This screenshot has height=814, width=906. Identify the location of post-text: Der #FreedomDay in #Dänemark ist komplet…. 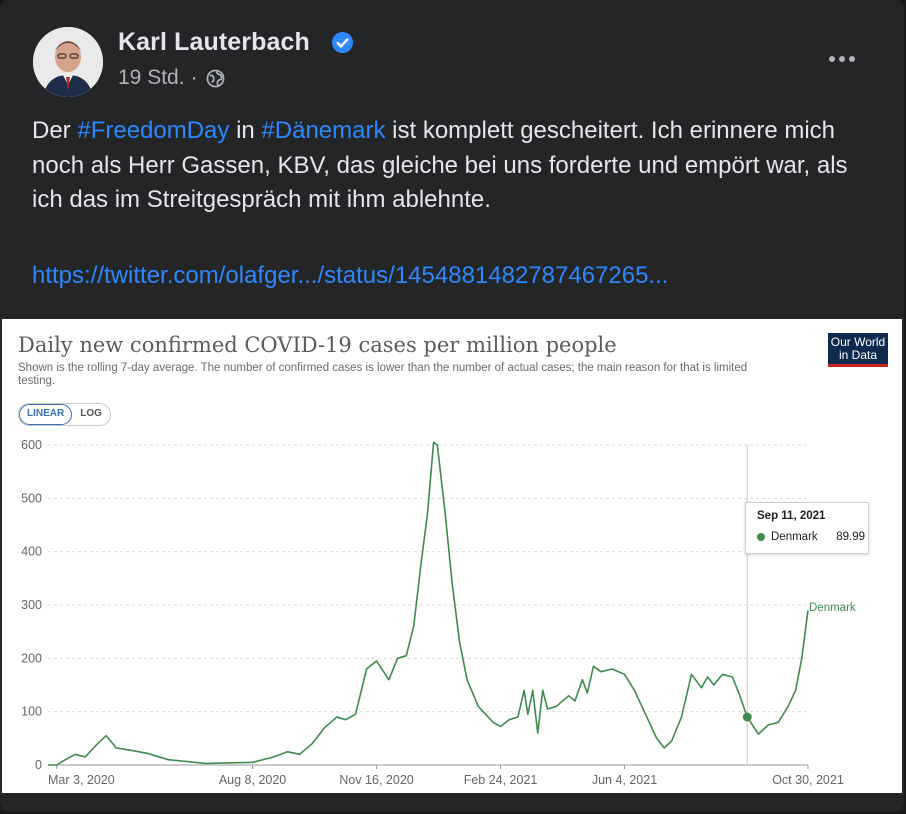
(440, 165).